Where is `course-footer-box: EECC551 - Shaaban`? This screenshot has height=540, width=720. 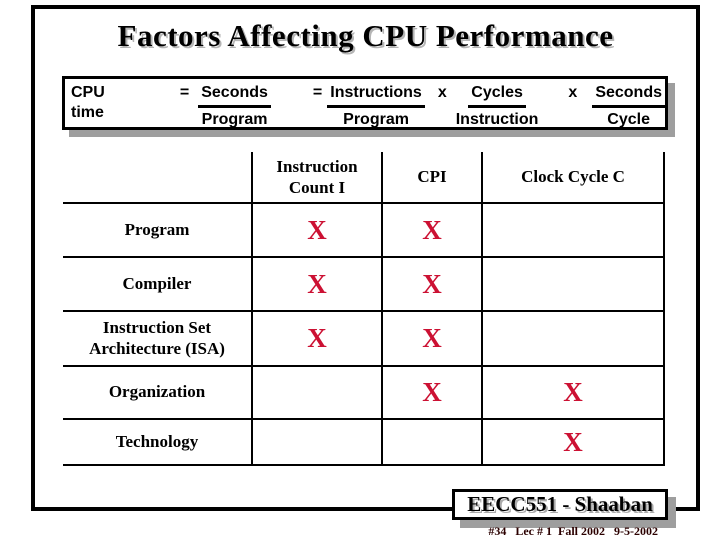
course-footer-box: EECC551 - Shaaban is located at coordinates (560, 504).